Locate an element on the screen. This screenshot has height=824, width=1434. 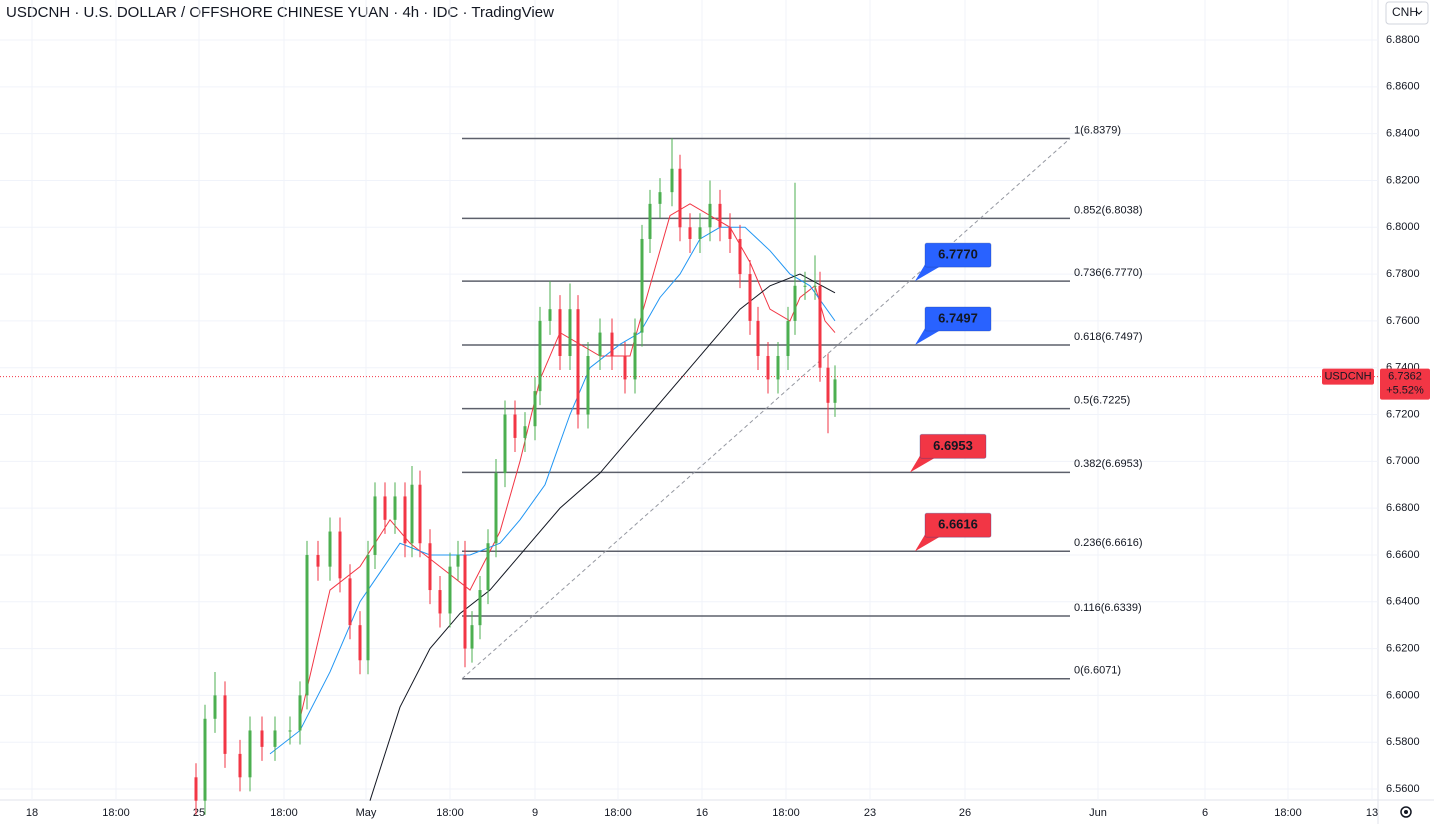
price-tag-label: 6.7362 is located at coordinates (1405, 377).